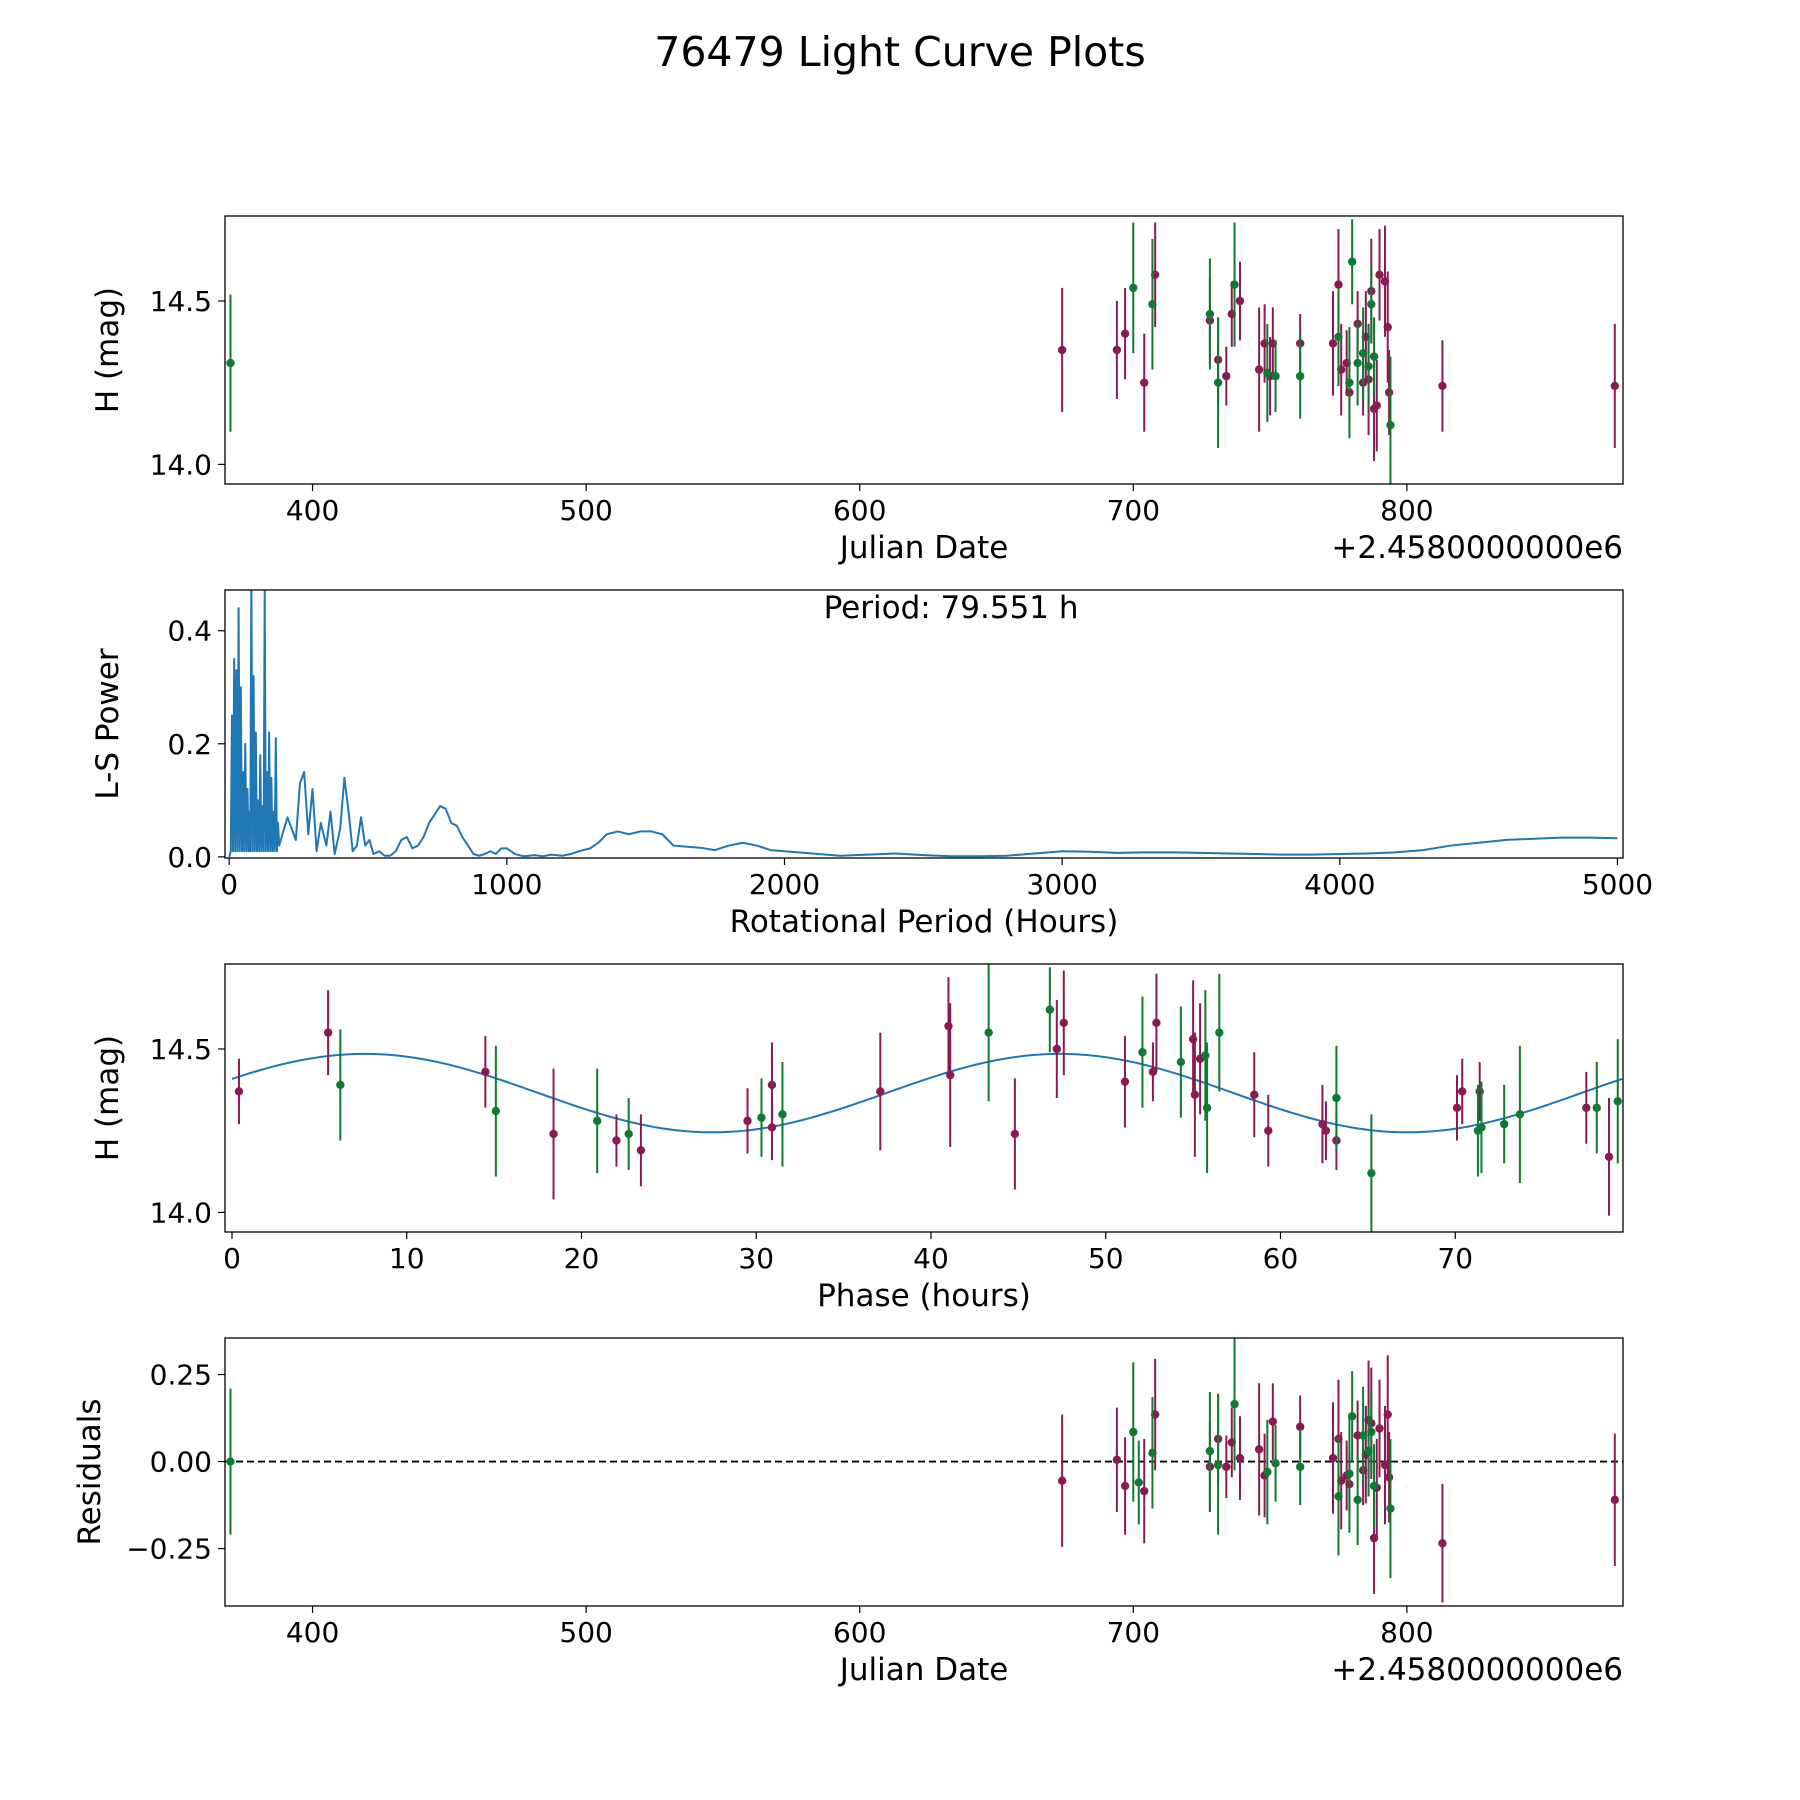  I want to click on offset-text: +2.4580000000e6, so click(1477, 548).